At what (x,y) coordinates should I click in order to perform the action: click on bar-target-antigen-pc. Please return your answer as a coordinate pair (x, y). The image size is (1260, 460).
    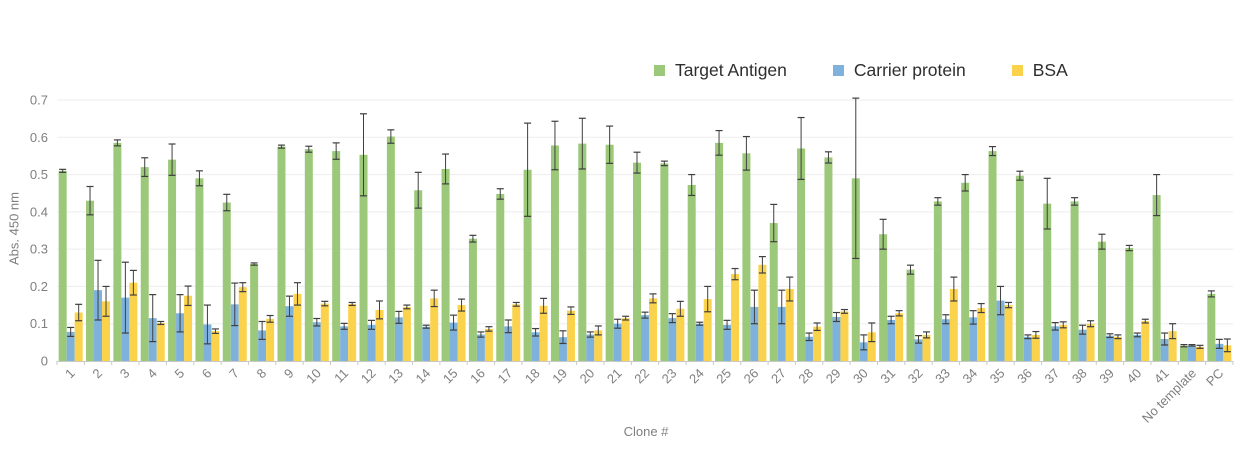
    Looking at the image, I should click on (1211, 327).